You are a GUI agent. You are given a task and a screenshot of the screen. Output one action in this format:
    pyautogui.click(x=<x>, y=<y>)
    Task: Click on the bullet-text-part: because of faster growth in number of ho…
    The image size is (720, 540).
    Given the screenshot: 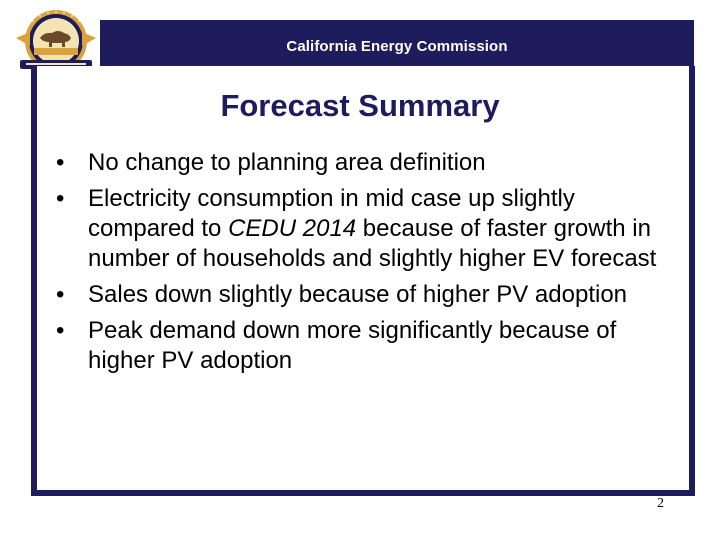 What is the action you would take?
    pyautogui.click(x=372, y=243)
    